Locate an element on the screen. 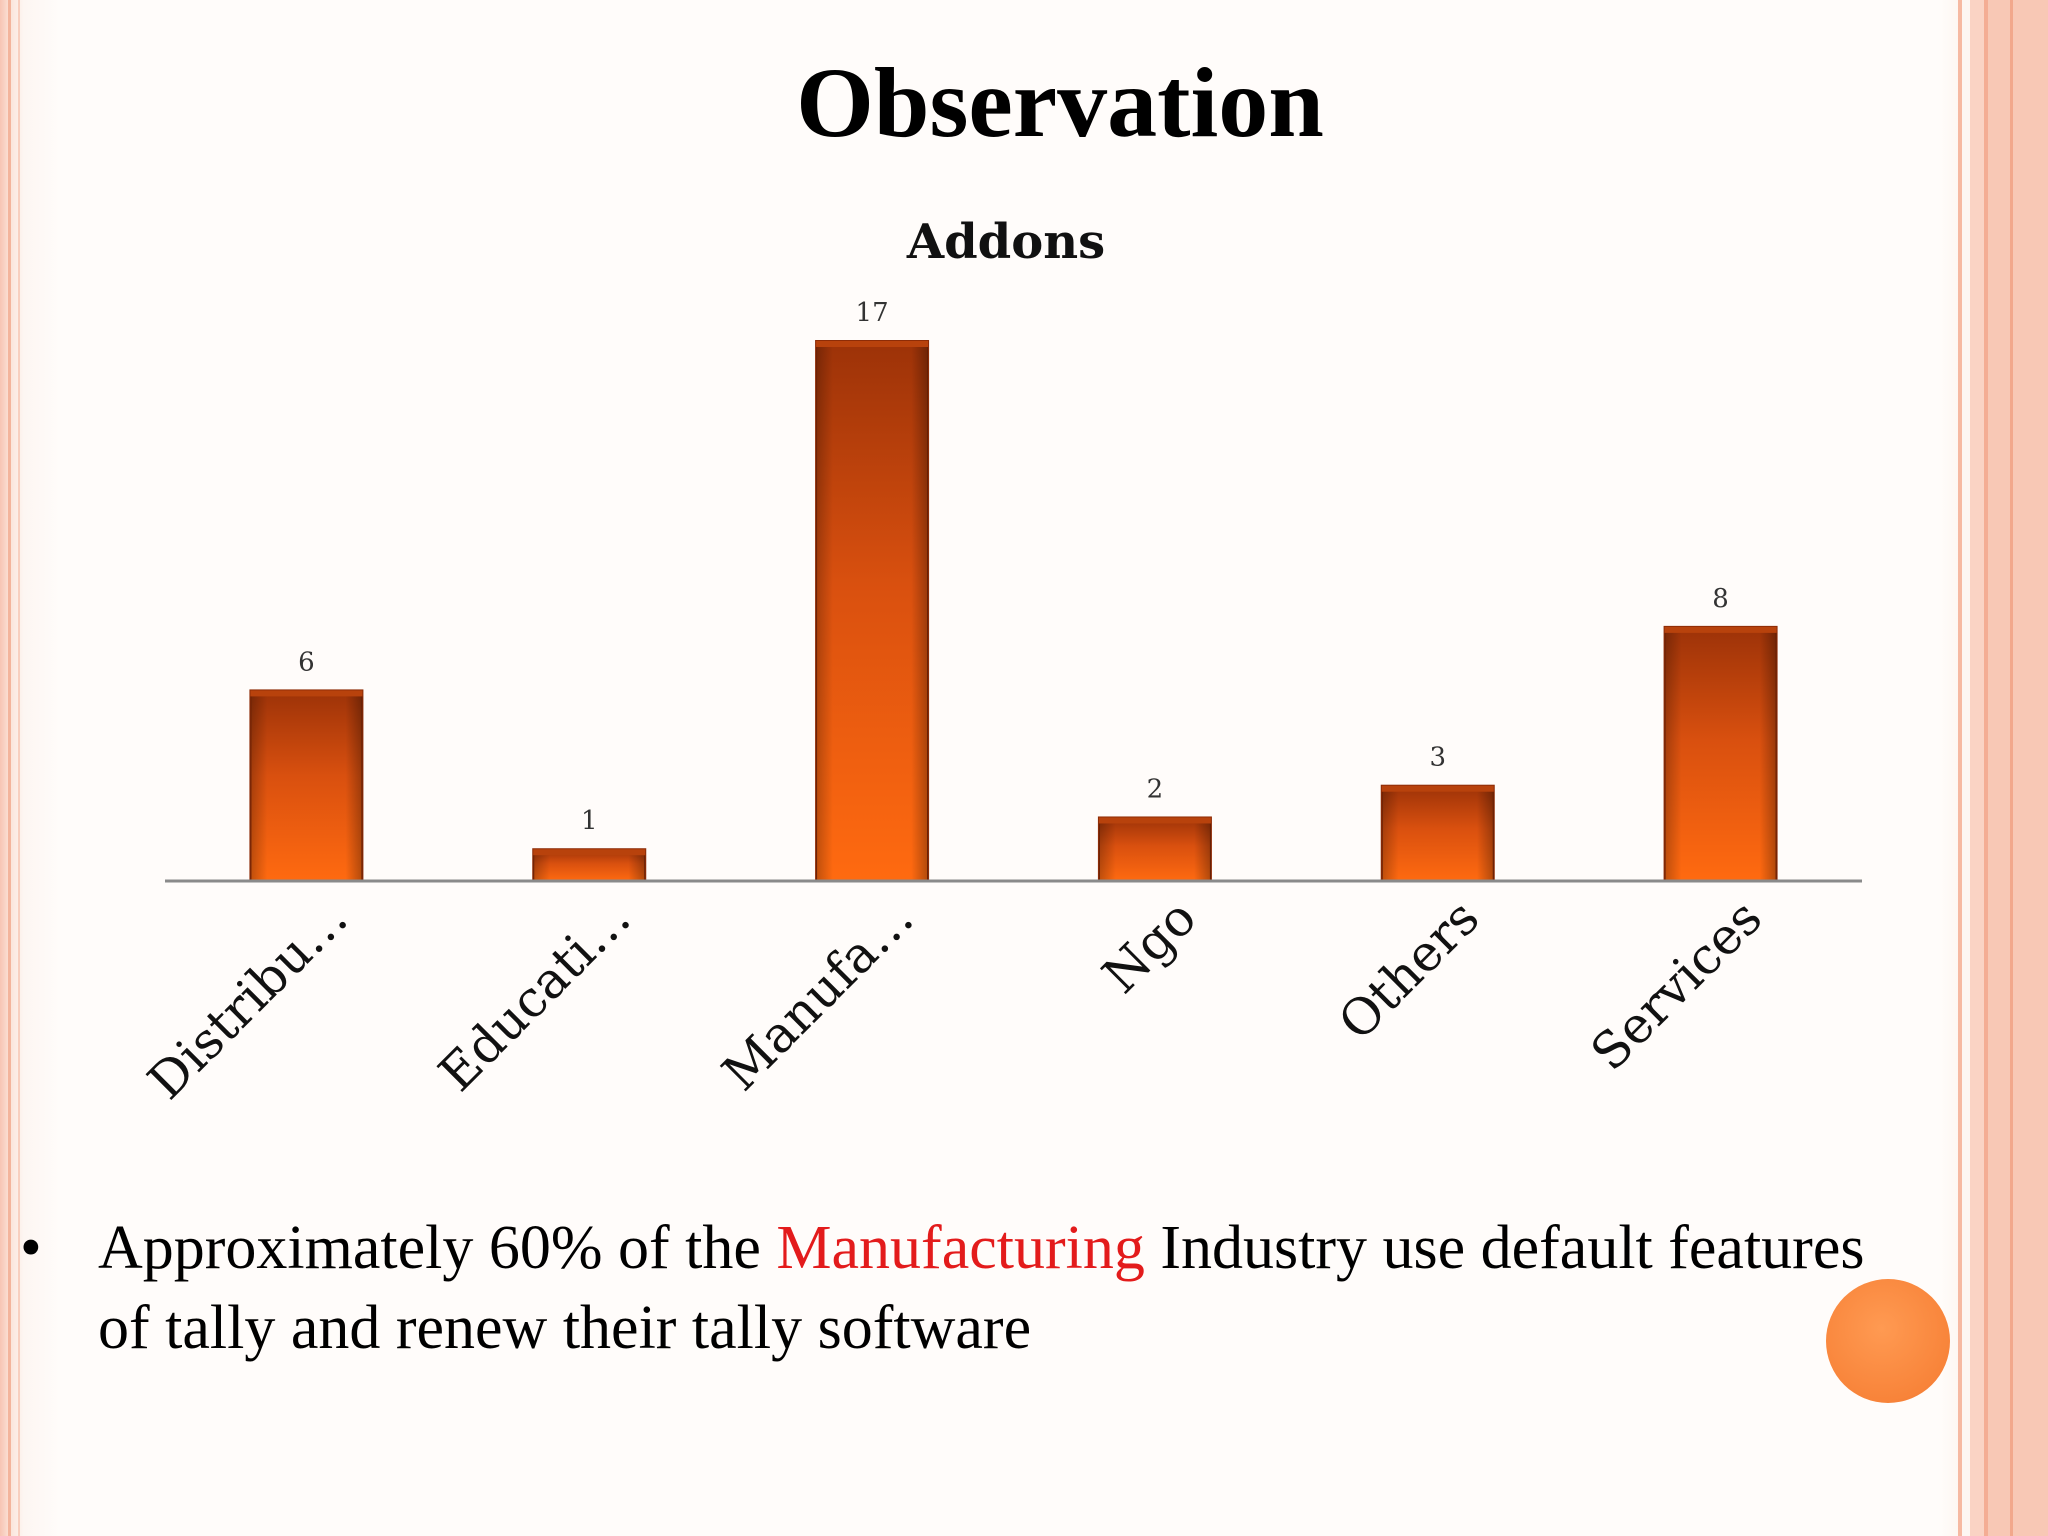 The height and width of the screenshot is (1536, 2048). right-border-band is located at coordinates (1977, 768).